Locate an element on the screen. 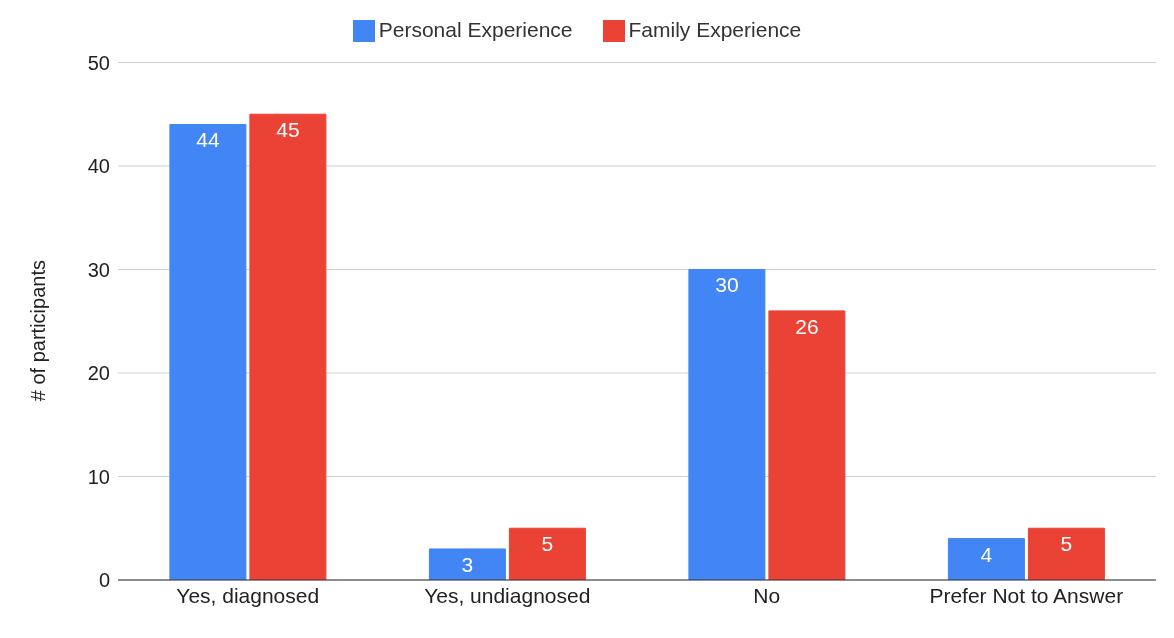 The width and height of the screenshot is (1174, 638). x-tick-label: Yes, undiagnosed is located at coordinates (507, 595).